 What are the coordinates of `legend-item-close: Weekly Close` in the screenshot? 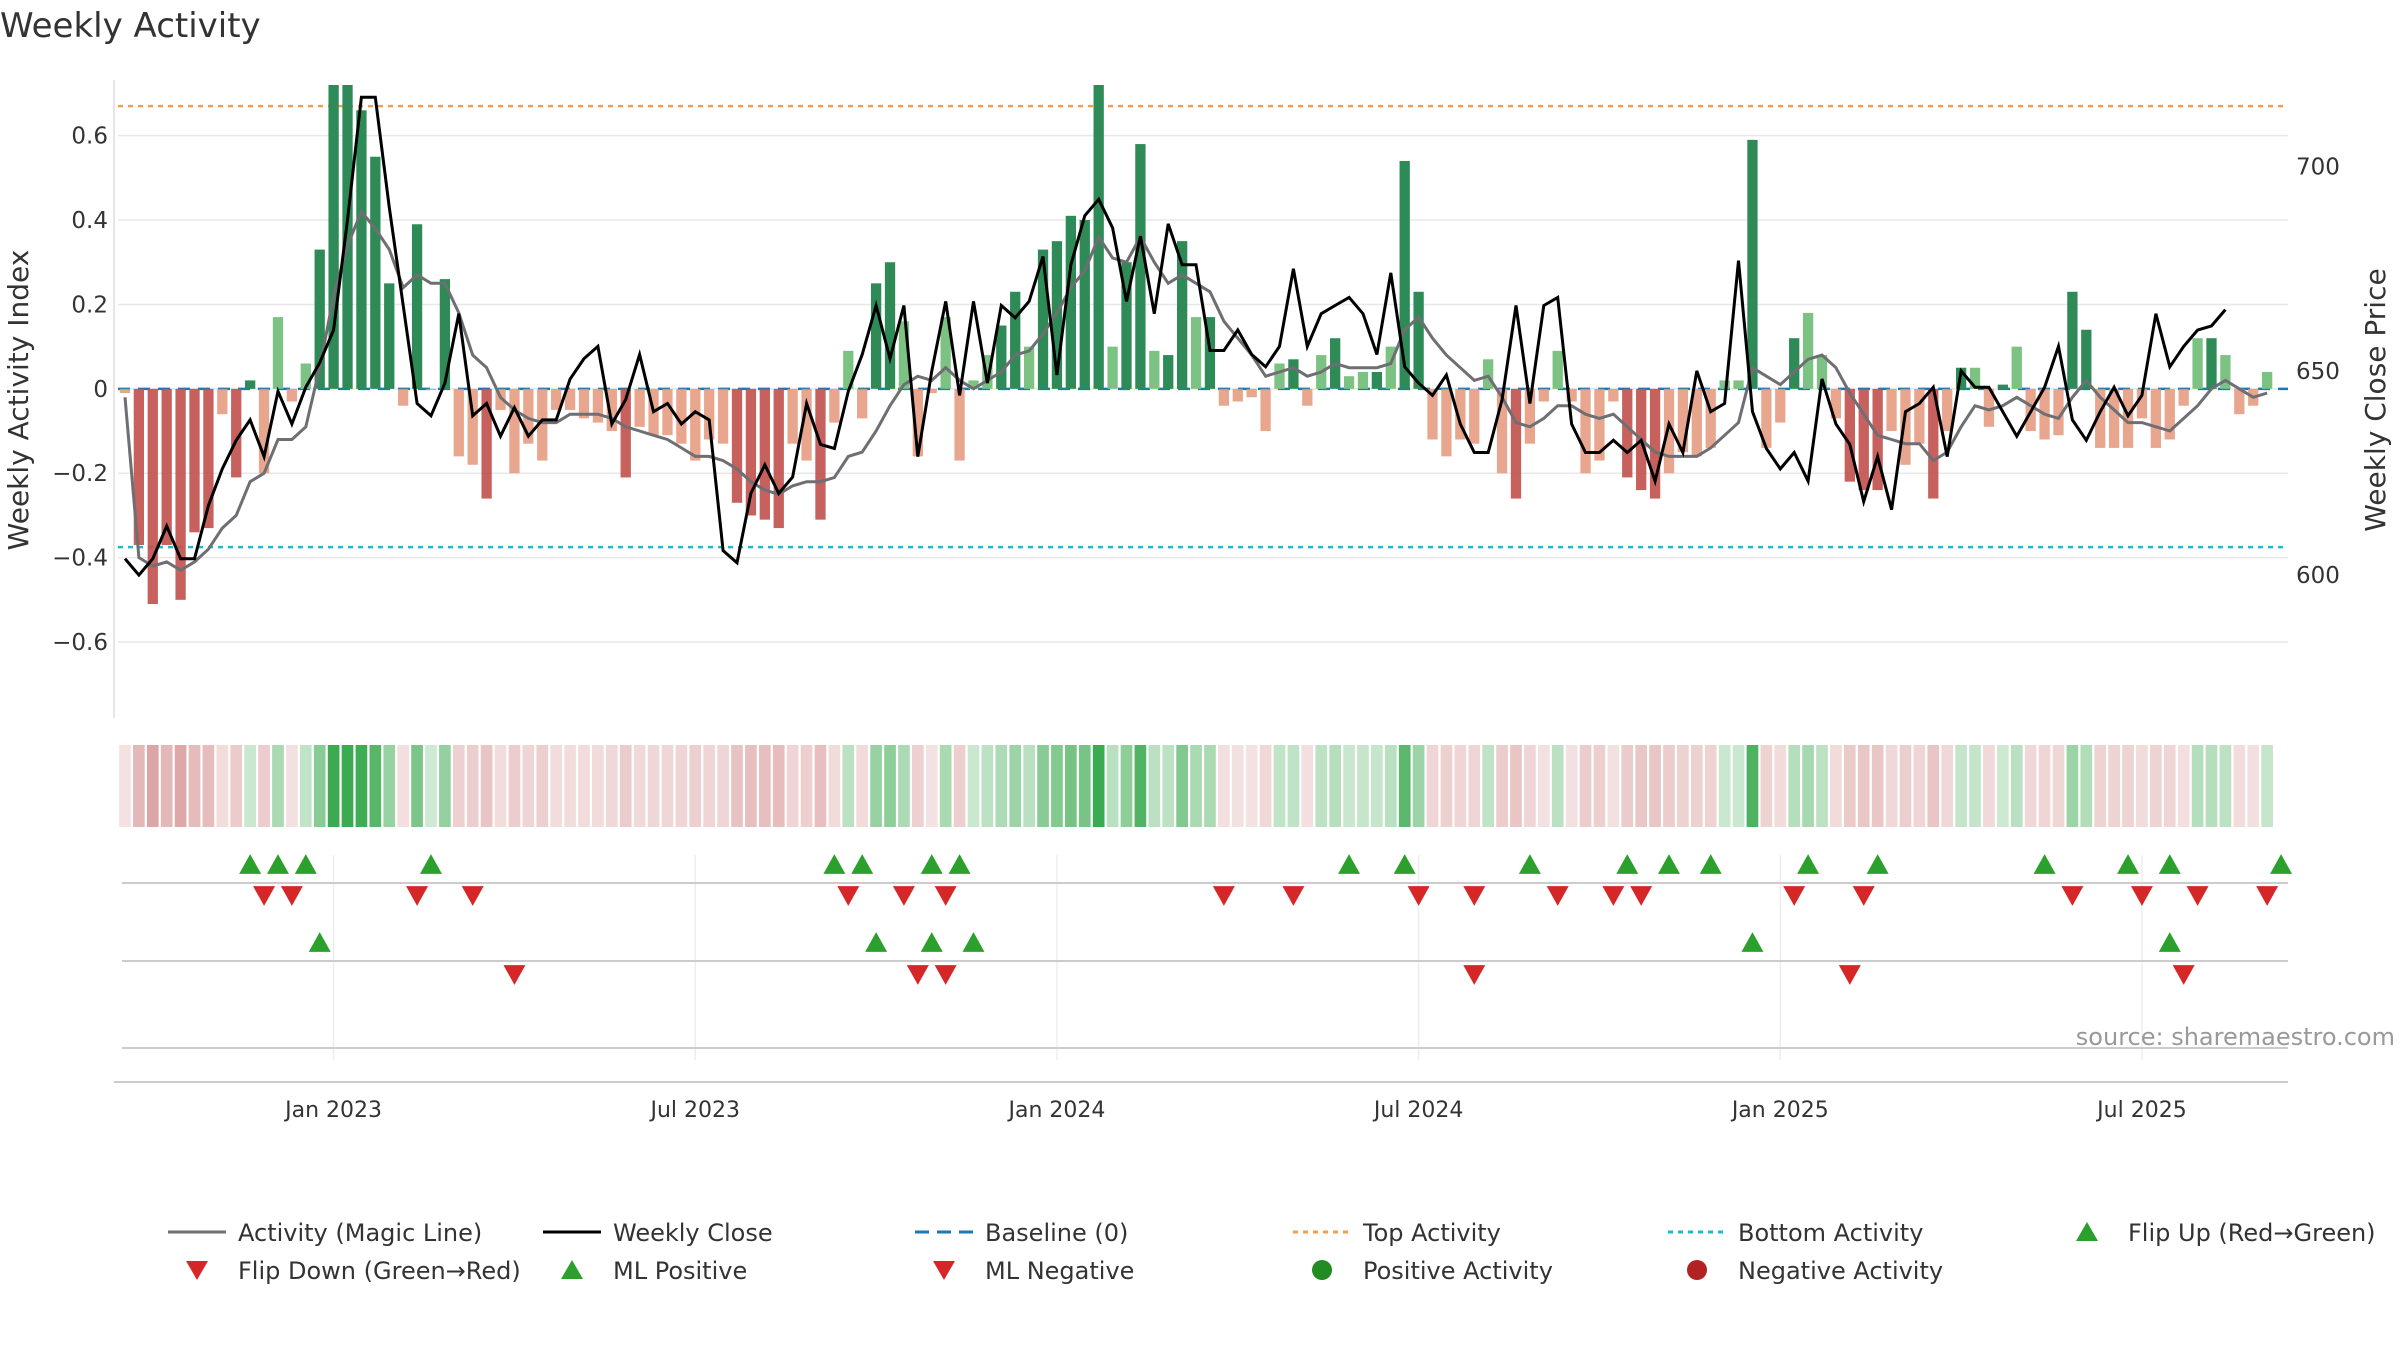 It's located at (658, 1233).